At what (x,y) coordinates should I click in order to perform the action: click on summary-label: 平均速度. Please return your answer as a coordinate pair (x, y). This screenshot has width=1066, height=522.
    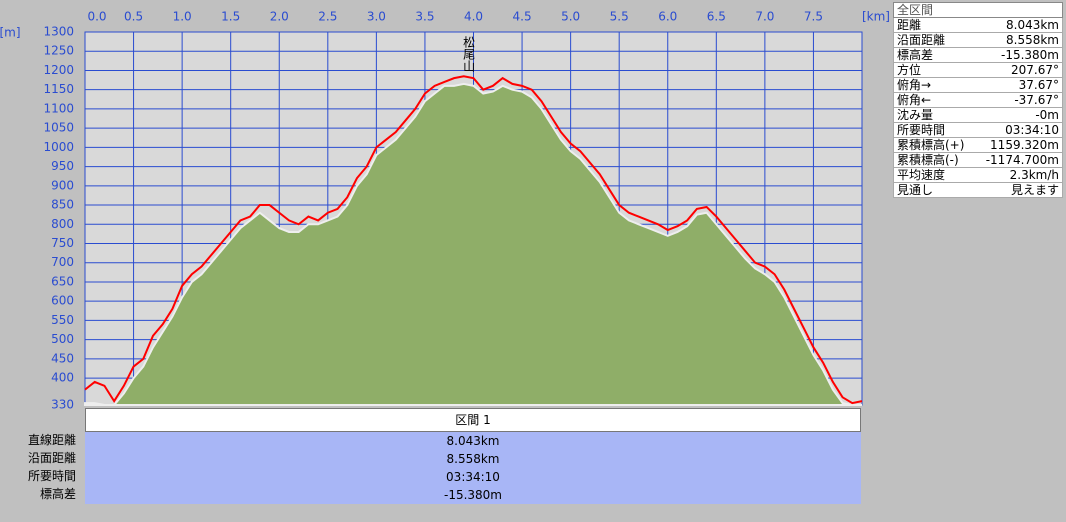
    Looking at the image, I should click on (921, 175).